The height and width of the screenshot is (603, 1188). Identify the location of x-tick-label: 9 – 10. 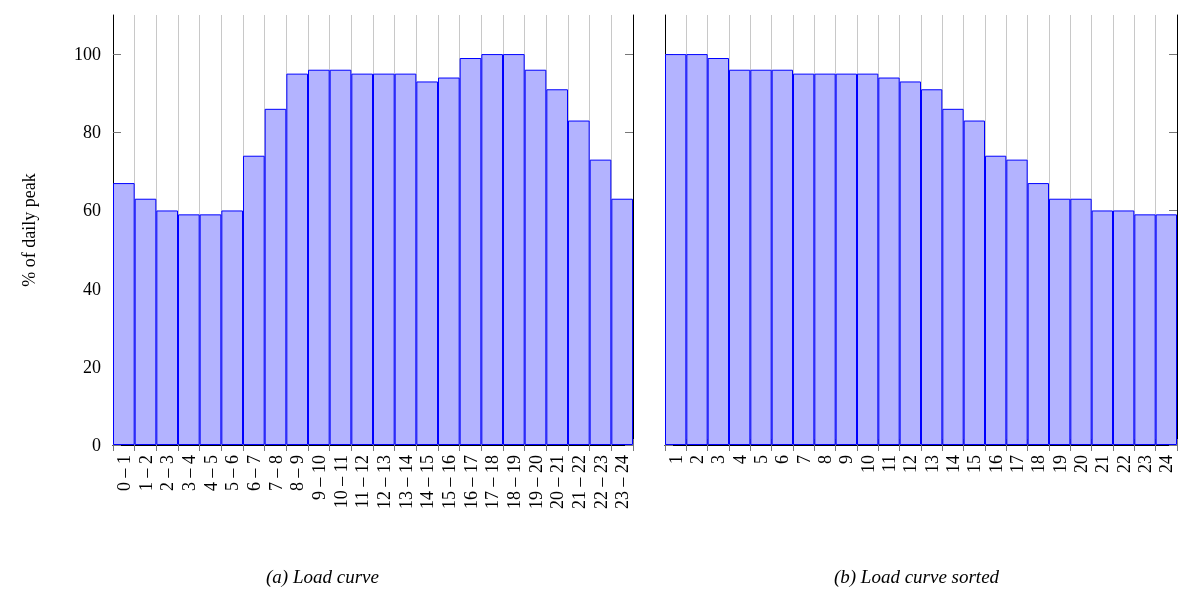
(318, 477).